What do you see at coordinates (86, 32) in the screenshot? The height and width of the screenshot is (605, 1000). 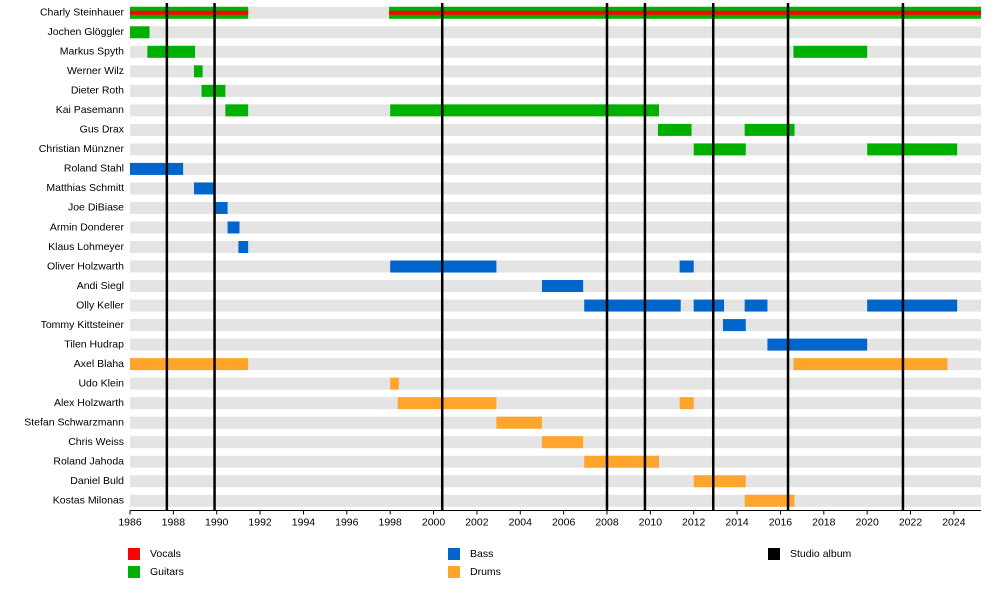 I see `member-label: Jochen Glöggler` at bounding box center [86, 32].